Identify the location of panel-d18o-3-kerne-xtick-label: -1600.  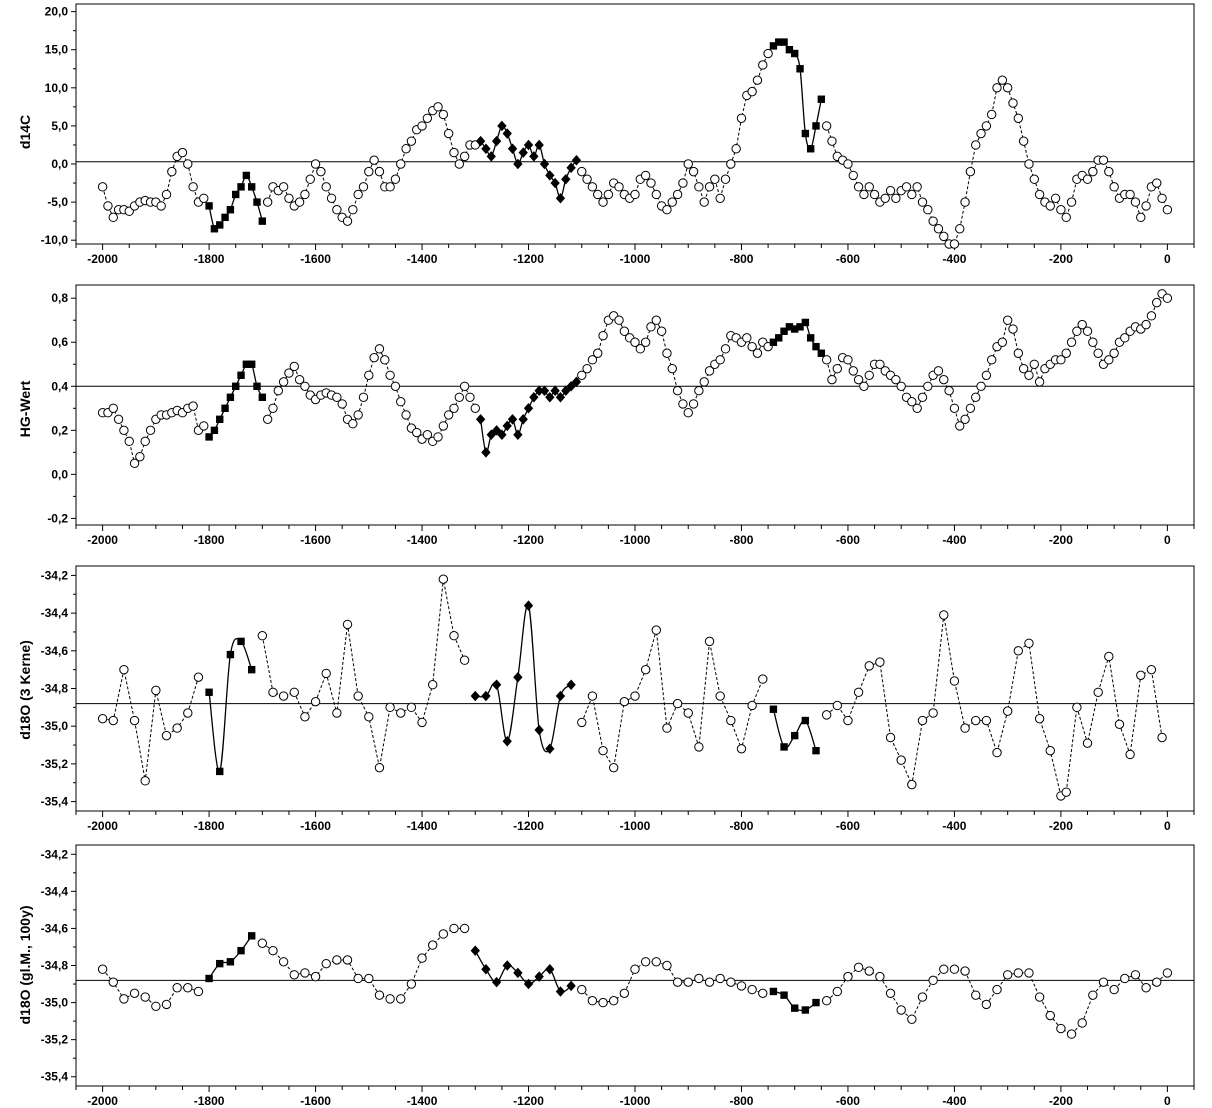
(315, 826).